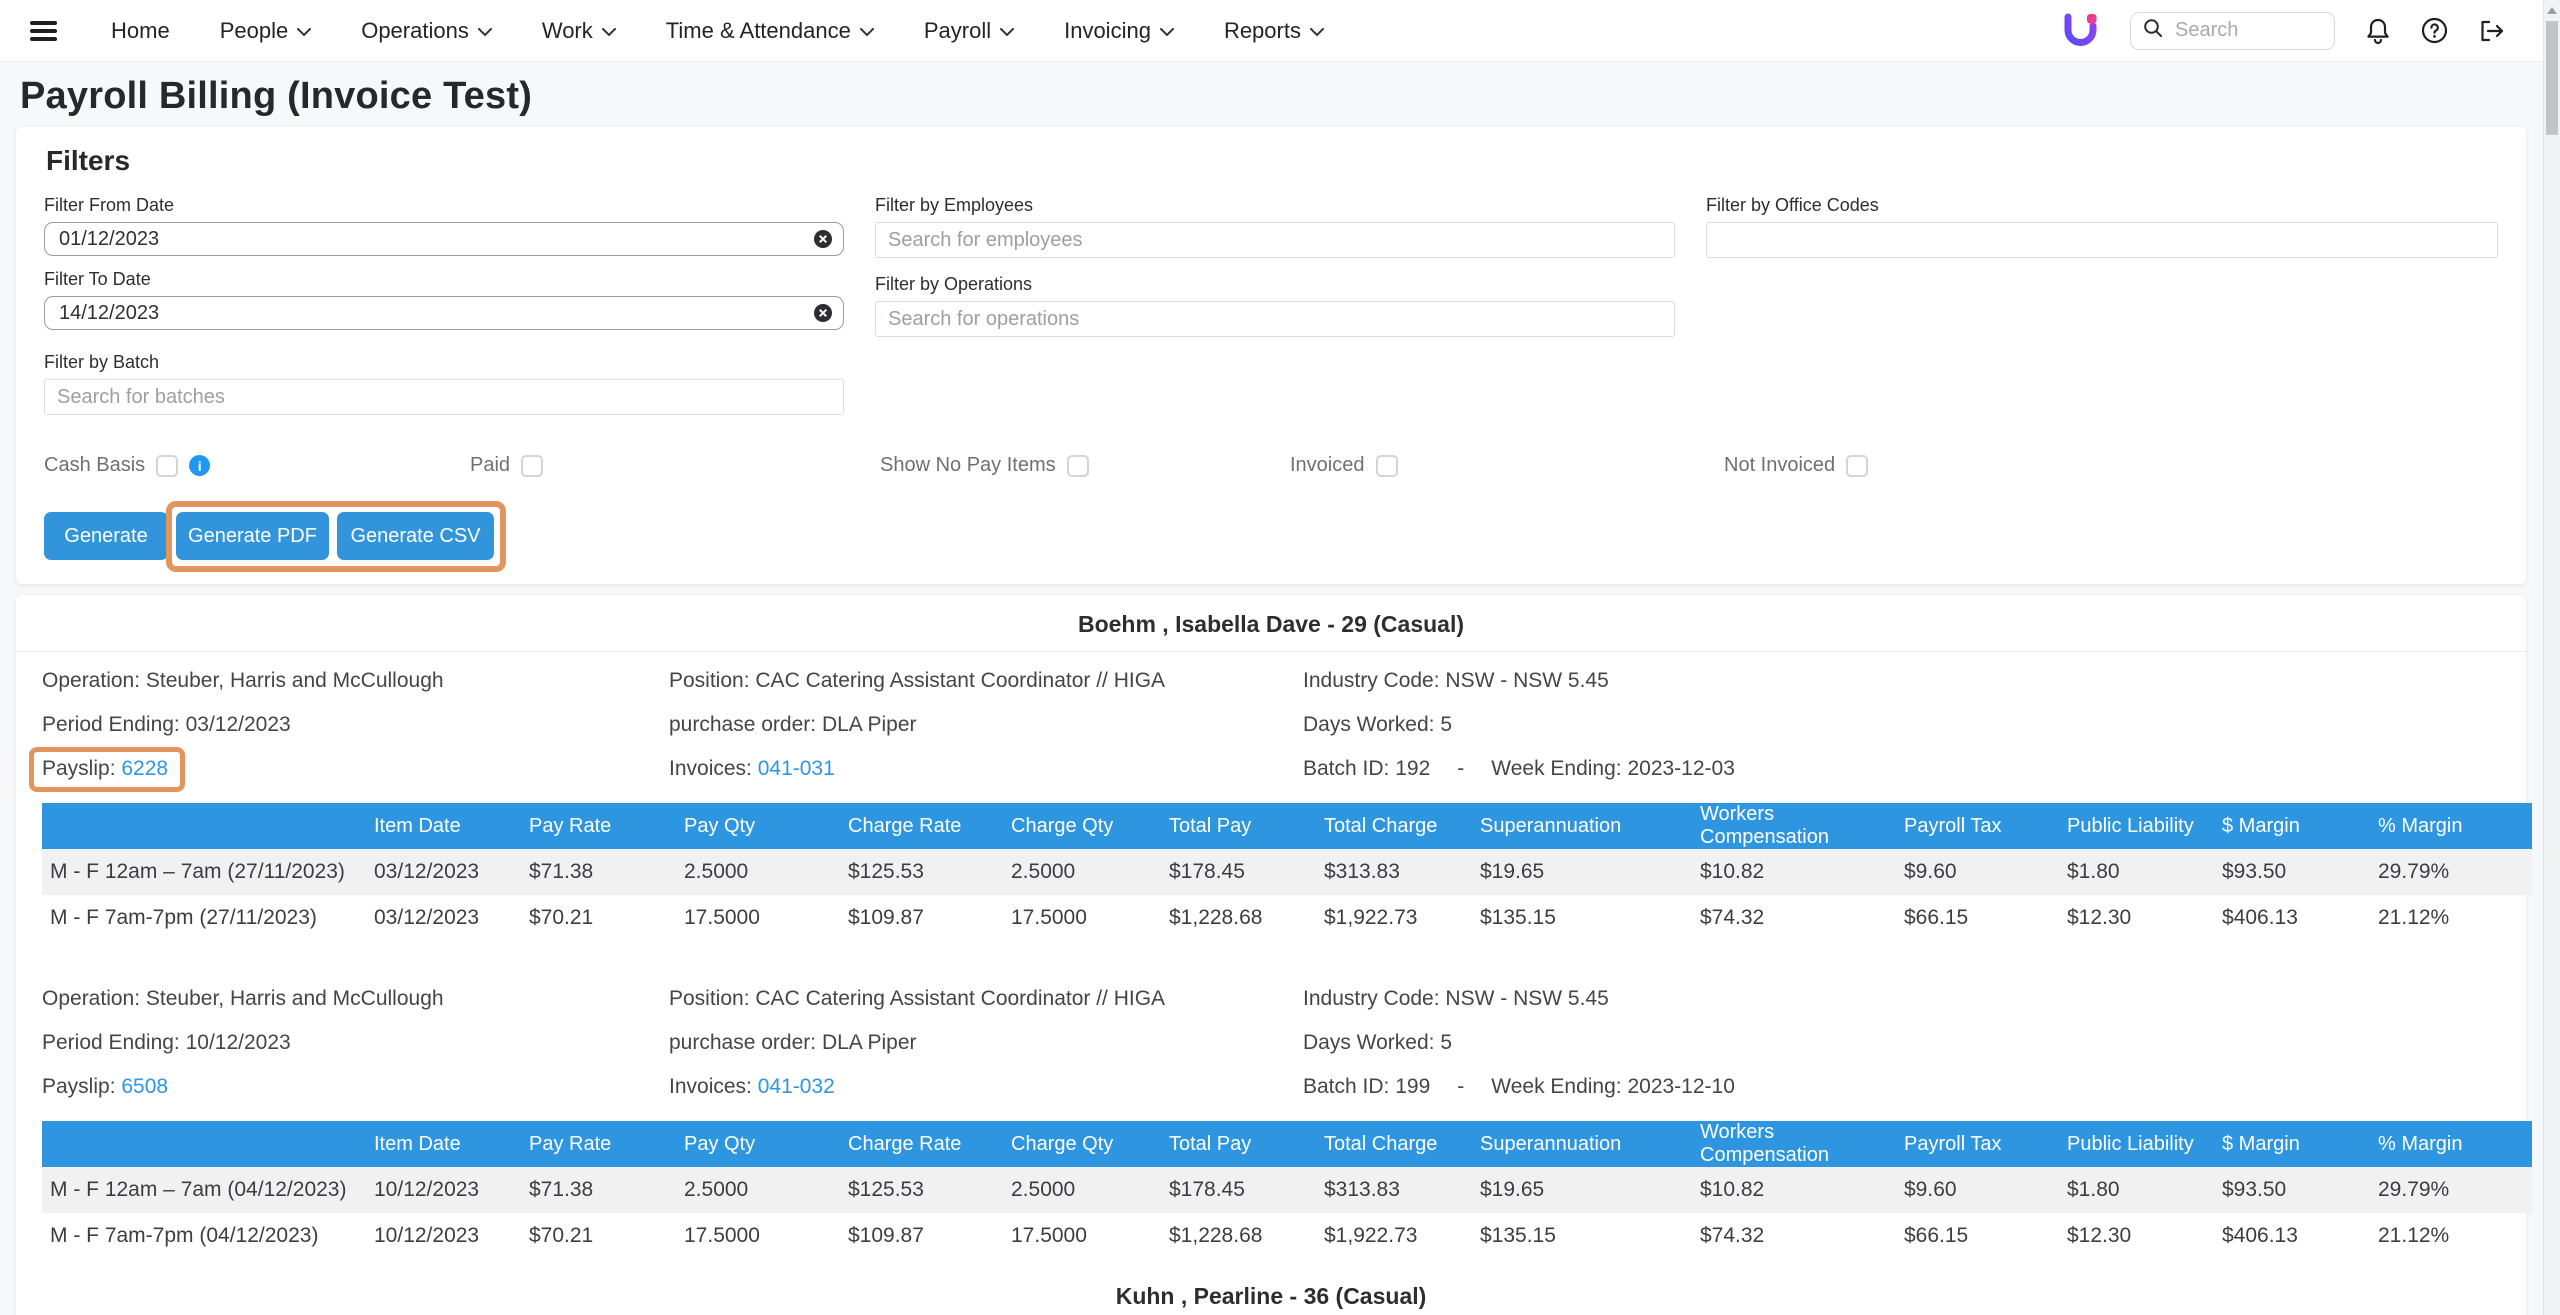 Image resolution: width=2560 pixels, height=1315 pixels. What do you see at coordinates (1207, 1189) in the screenshot?
I see `table-cell: $178.45` at bounding box center [1207, 1189].